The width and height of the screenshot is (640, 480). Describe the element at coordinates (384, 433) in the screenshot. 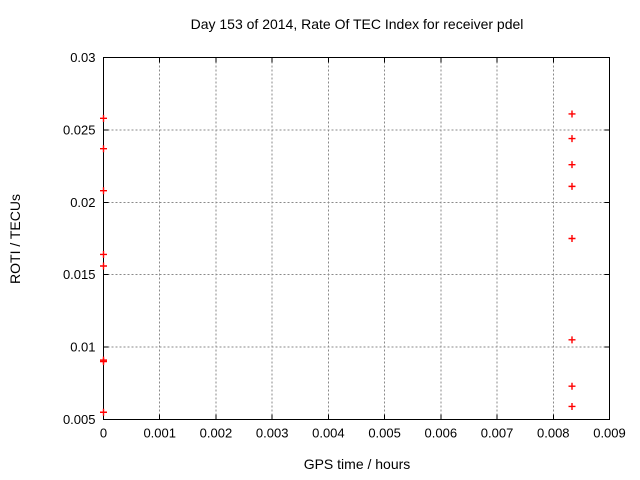

I see `x-tick-label: 0.005` at that location.